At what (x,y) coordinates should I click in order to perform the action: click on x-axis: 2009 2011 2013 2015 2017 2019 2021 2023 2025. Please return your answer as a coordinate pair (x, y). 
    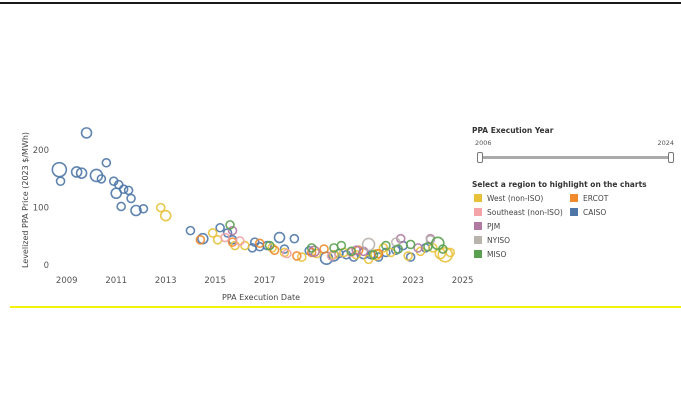
    Looking at the image, I should click on (264, 281).